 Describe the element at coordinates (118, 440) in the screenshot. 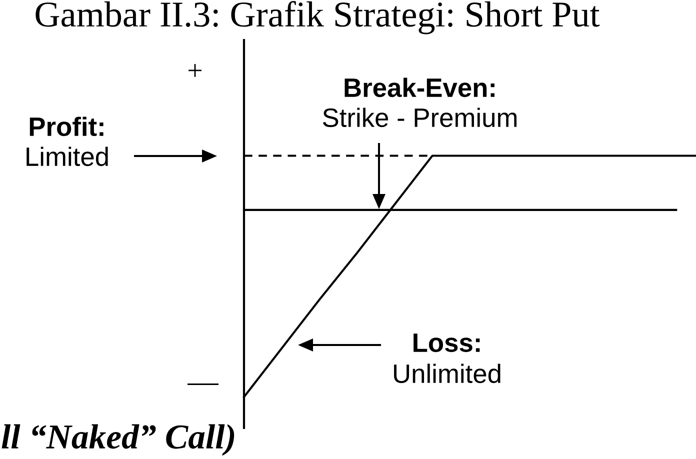

I see `text: ll “Naked” Call)` at that location.